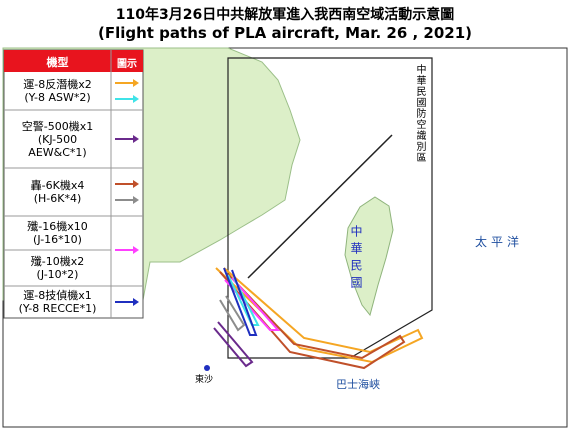 Image resolution: width=570 pixels, height=429 pixels. Describe the element at coordinates (57, 139) in the screenshot. I see `legend-label: (KJ-500` at that location.